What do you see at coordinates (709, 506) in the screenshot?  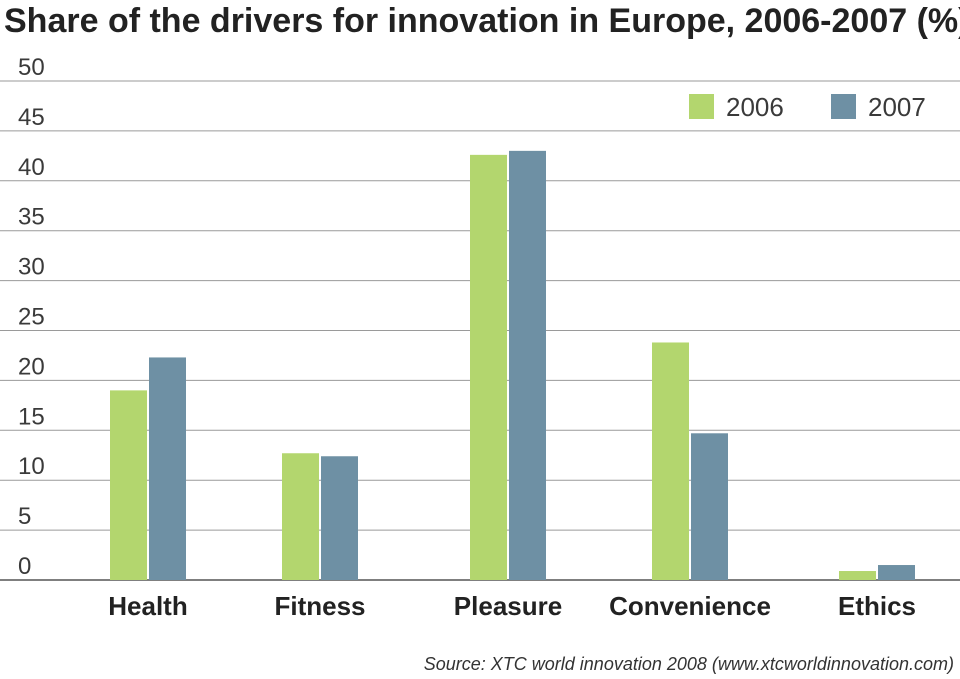 I see `bar-convenience-2007` at bounding box center [709, 506].